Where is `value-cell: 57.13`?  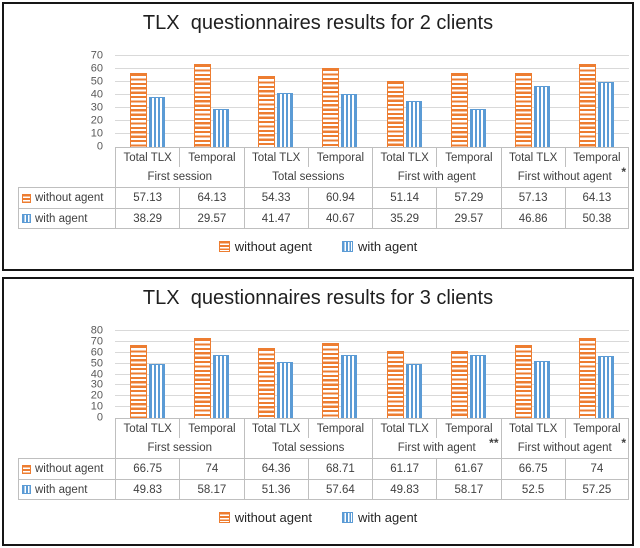 value-cell: 57.13 is located at coordinates (147, 197).